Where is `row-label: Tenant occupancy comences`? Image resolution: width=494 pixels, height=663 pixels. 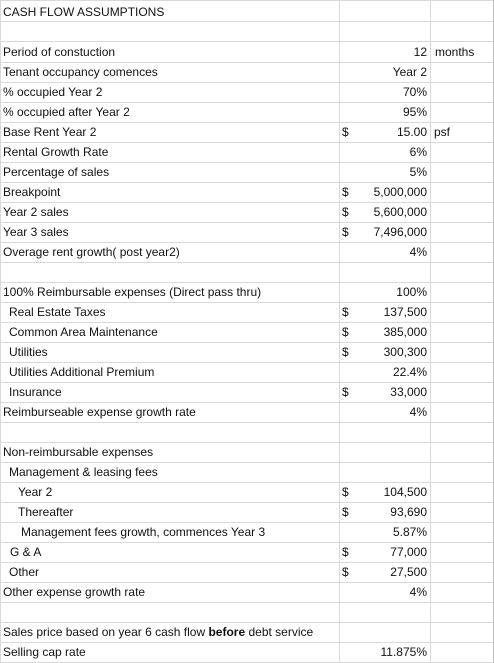
row-label: Tenant occupancy comences is located at coordinates (80, 72).